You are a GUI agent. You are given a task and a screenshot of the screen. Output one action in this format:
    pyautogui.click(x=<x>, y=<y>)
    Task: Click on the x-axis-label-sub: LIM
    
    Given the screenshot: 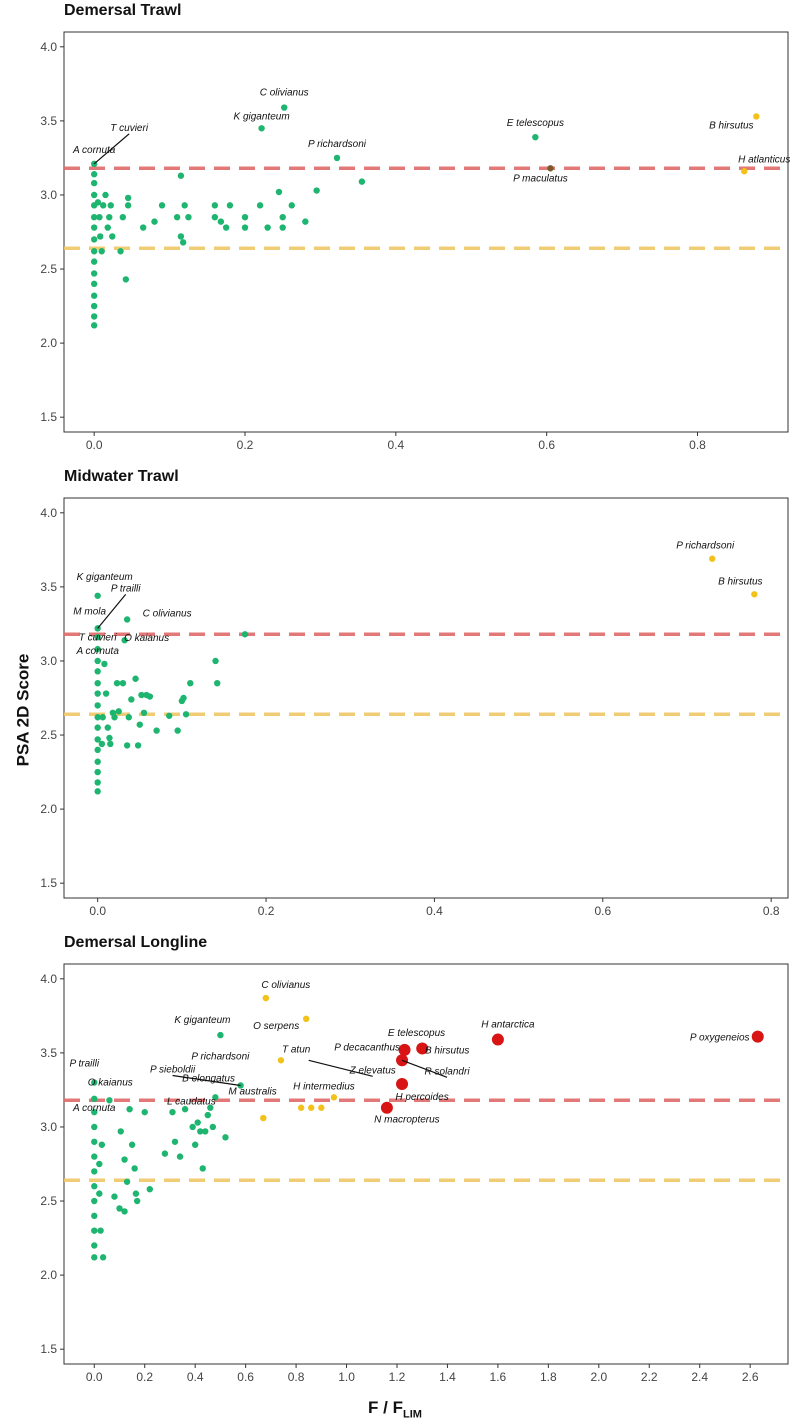 What is the action you would take?
    pyautogui.click(x=412, y=1414)
    